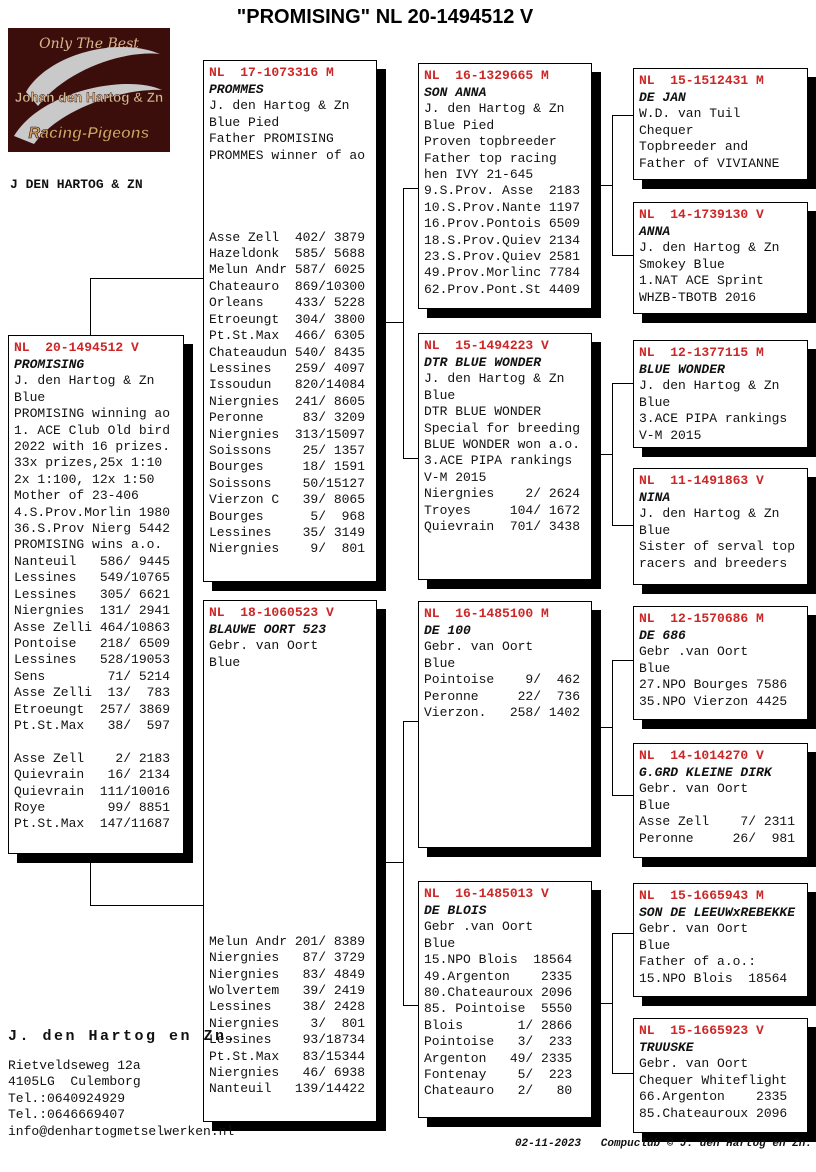 This screenshot has width=816, height=1172. Describe the element at coordinates (682, 369) in the screenshot. I see `pigeon-name: BLUE WONDER` at that location.